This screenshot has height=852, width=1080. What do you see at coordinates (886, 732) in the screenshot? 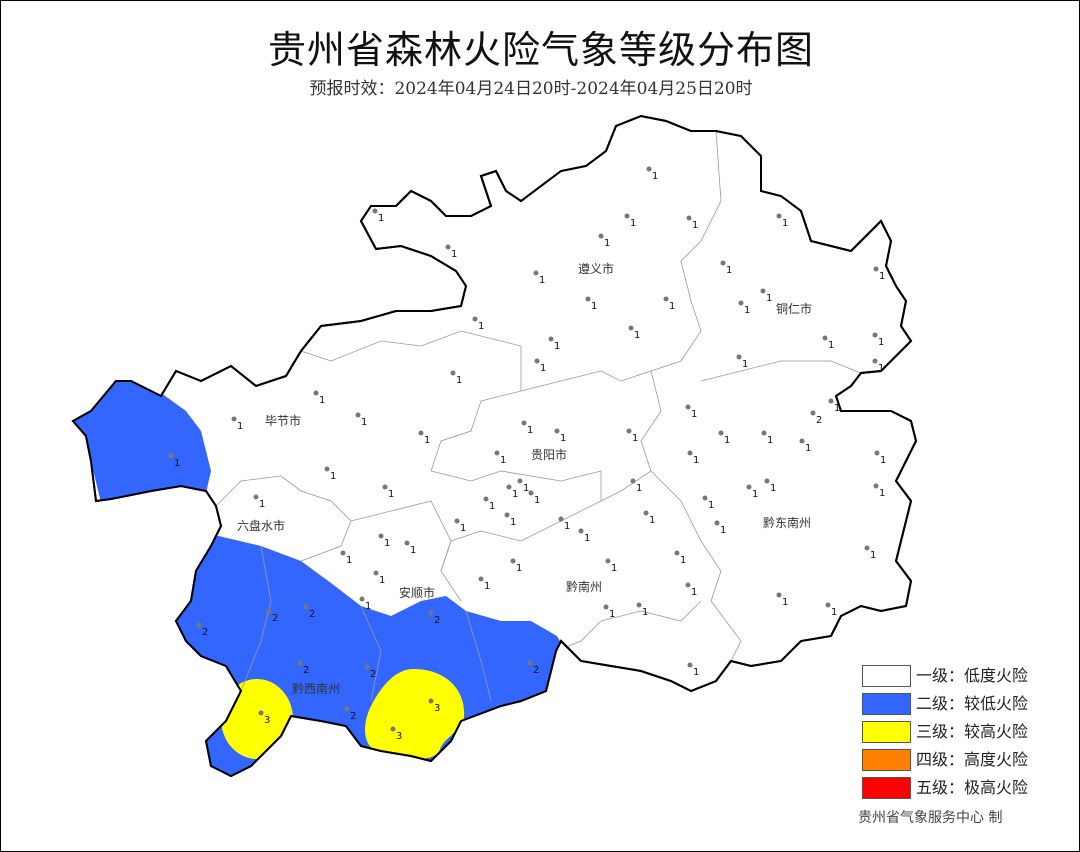
I see `legend-swatch` at bounding box center [886, 732].